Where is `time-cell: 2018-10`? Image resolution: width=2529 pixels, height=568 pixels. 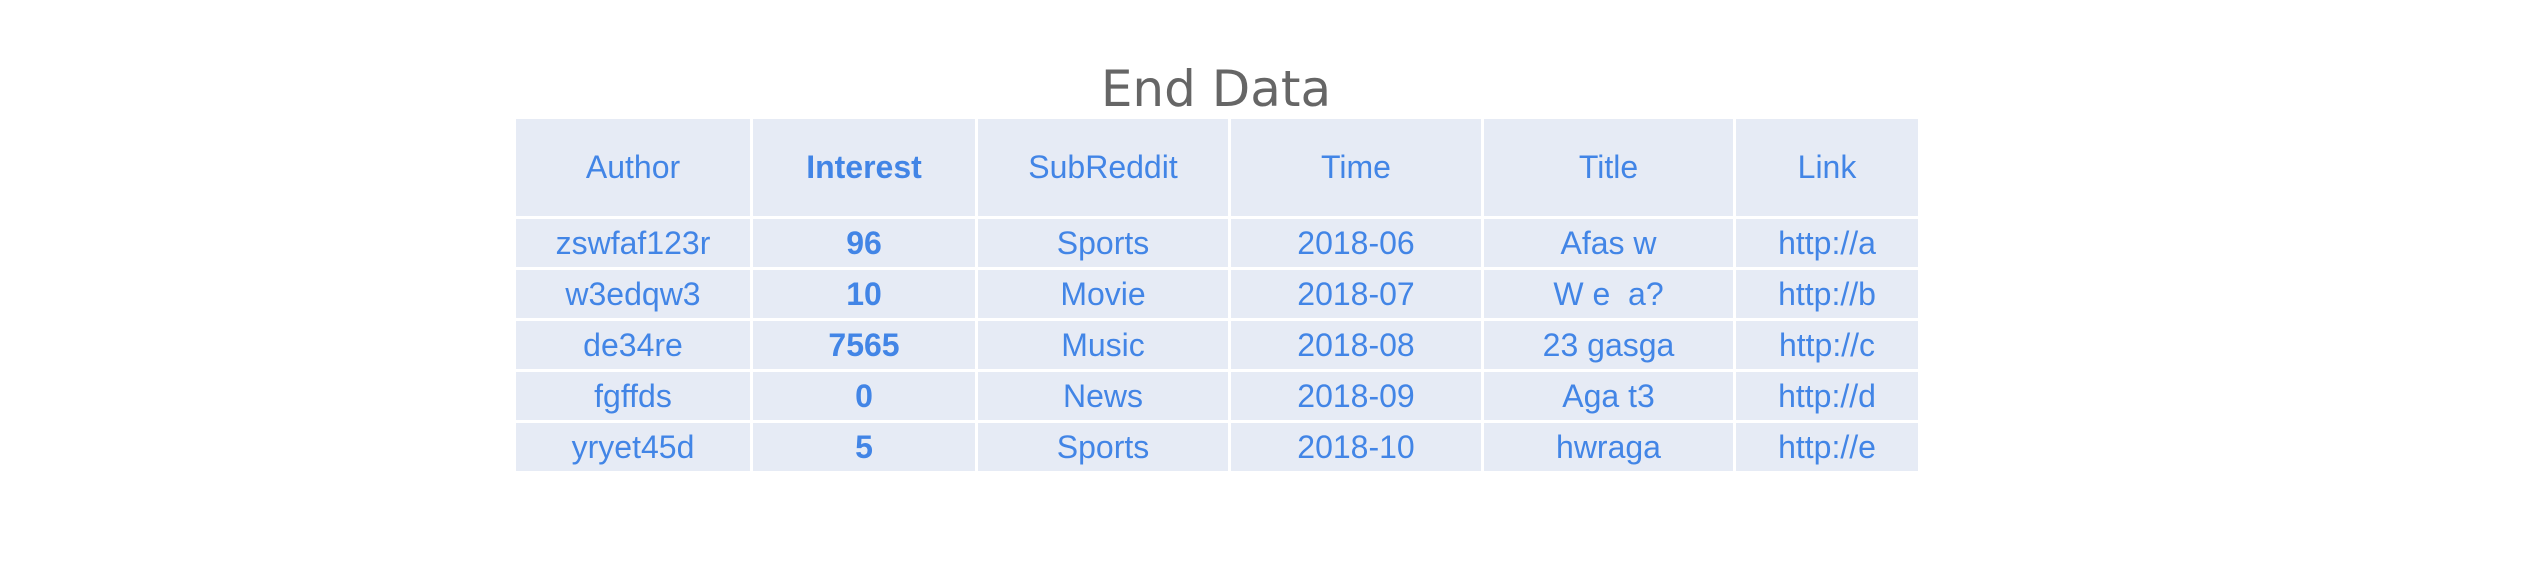
time-cell: 2018-10 is located at coordinates (1357, 447).